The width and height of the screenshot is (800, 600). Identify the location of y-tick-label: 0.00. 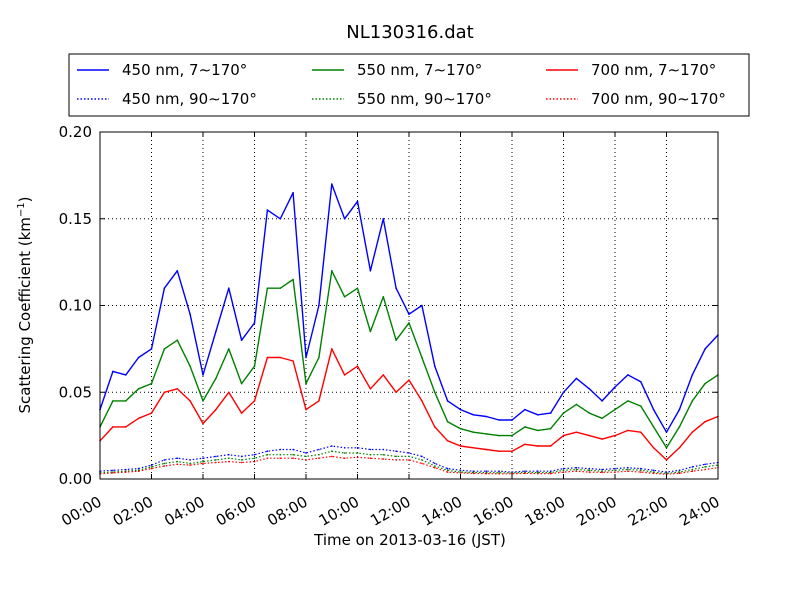
(75, 479).